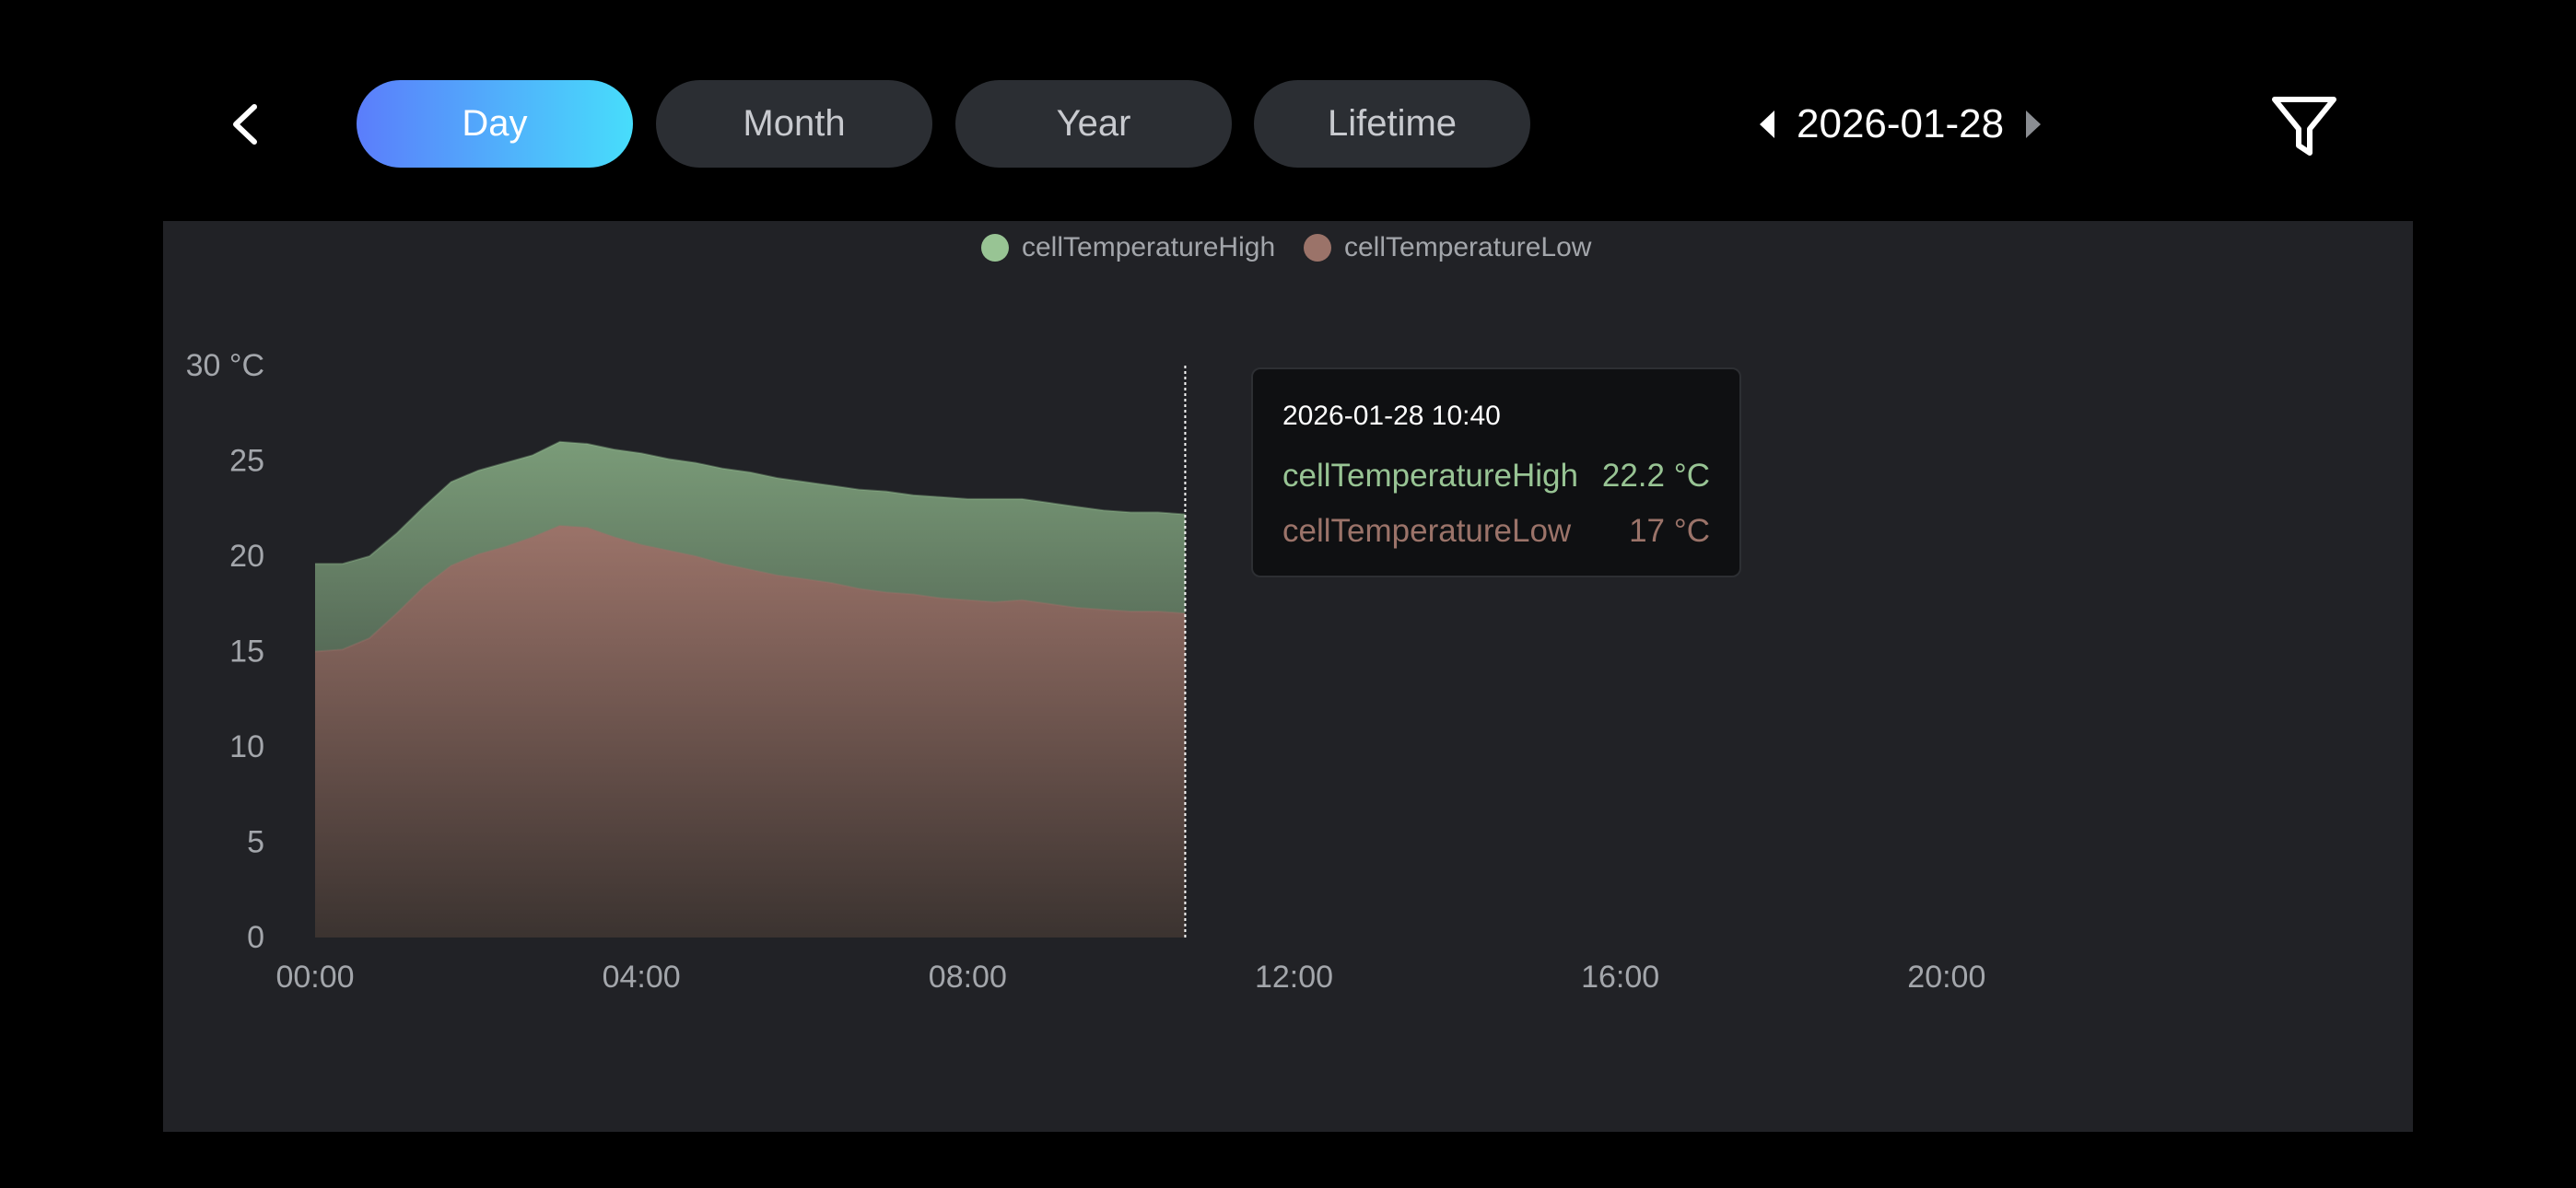 The height and width of the screenshot is (1188, 2576). Describe the element at coordinates (995, 248) in the screenshot. I see `legend-marker-high` at that location.